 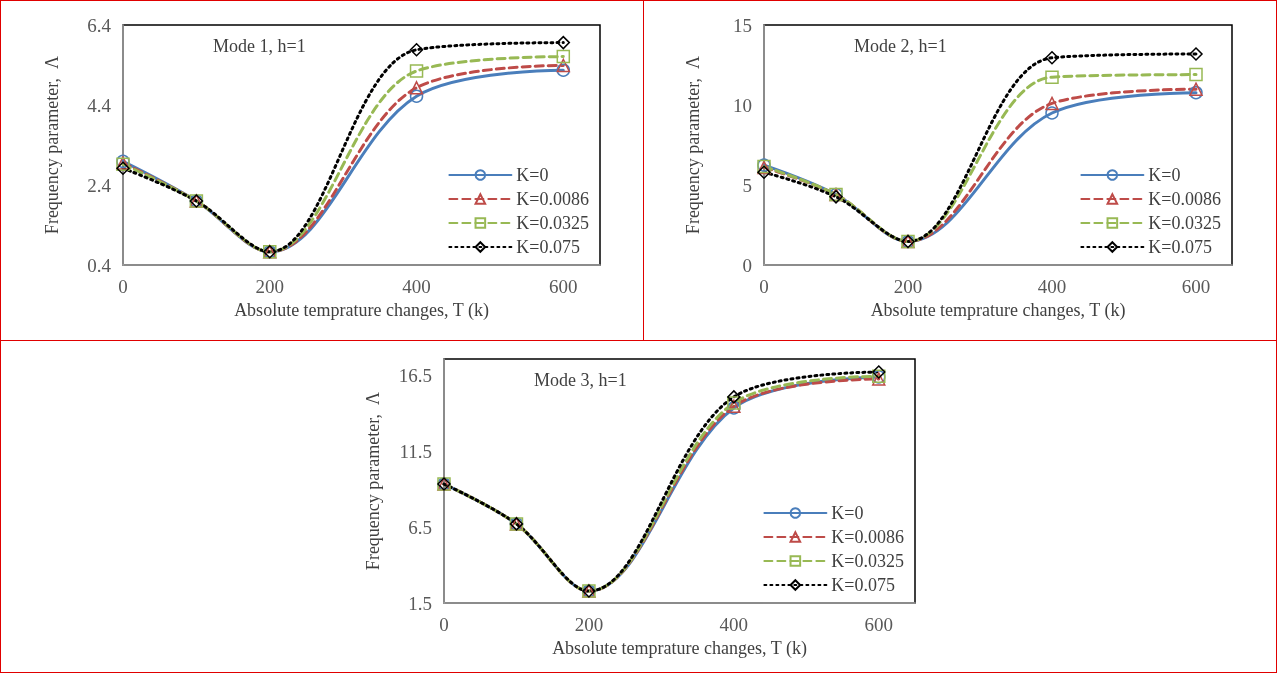 What do you see at coordinates (580, 380) in the screenshot?
I see `annotation: Mode 3, h=1` at bounding box center [580, 380].